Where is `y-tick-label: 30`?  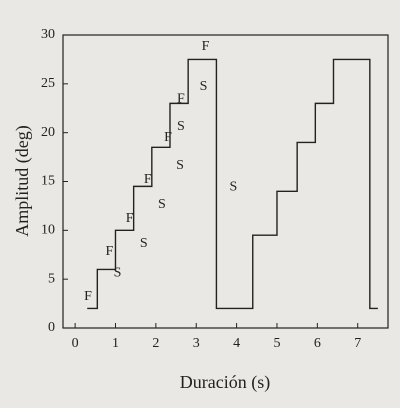
y-tick-label: 30 is located at coordinates (48, 34).